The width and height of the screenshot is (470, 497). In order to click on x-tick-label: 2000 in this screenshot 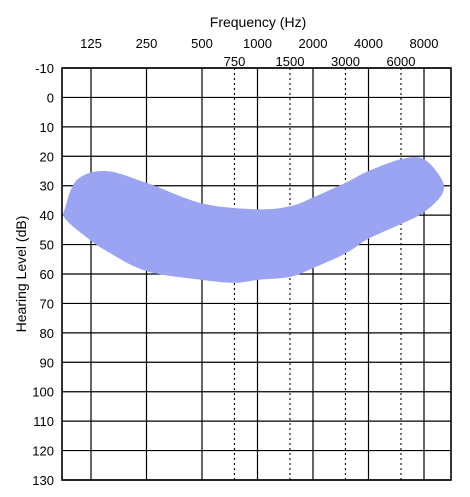, I will do `click(313, 43)`.